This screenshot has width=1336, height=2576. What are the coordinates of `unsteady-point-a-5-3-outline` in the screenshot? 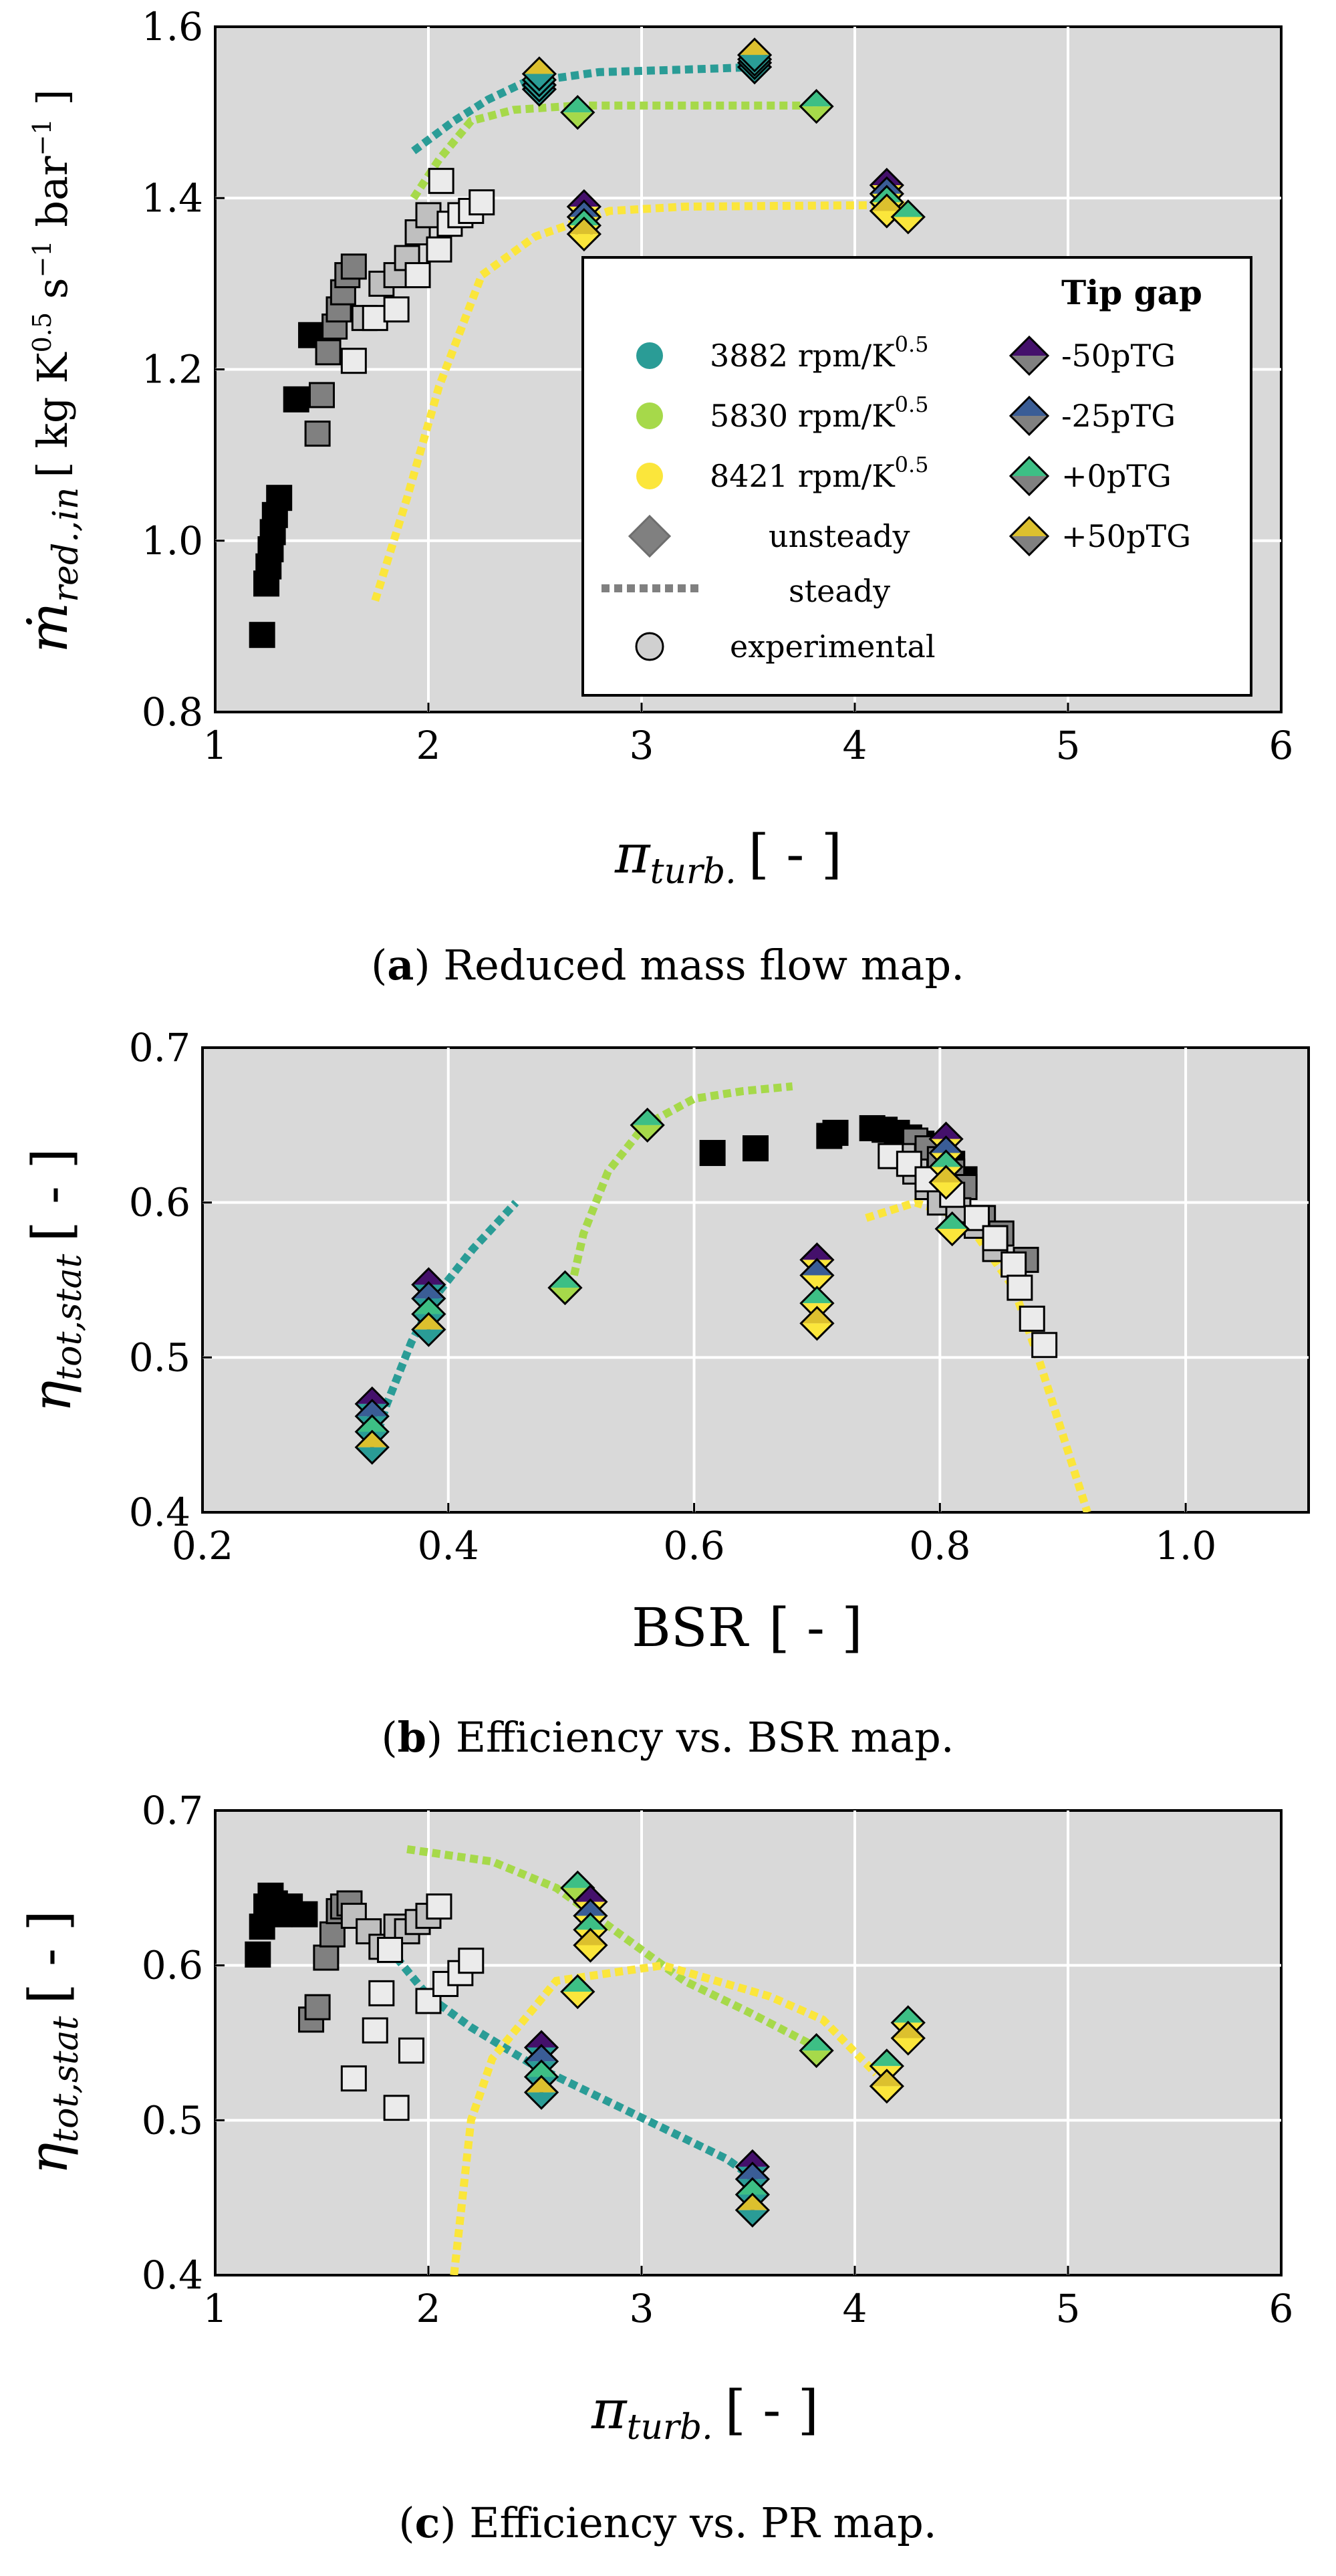 It's located at (887, 211).